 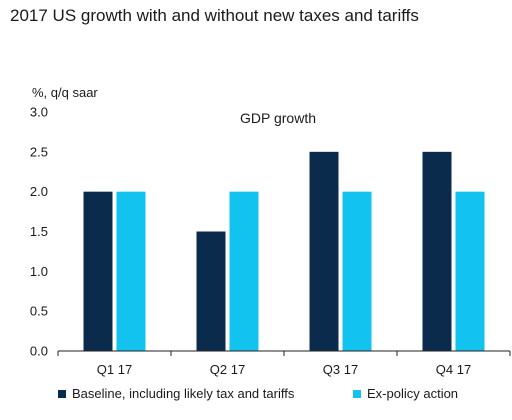 I want to click on y-tick-label: 1.5, so click(x=39, y=231).